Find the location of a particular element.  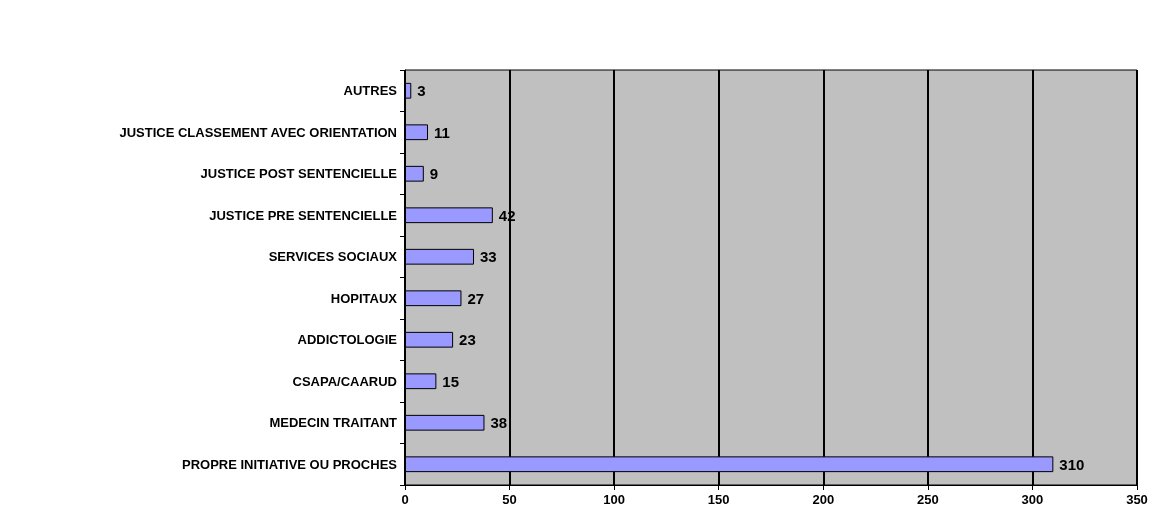

y-tick-label: MEDECIN TRAITANT is located at coordinates (333, 423).